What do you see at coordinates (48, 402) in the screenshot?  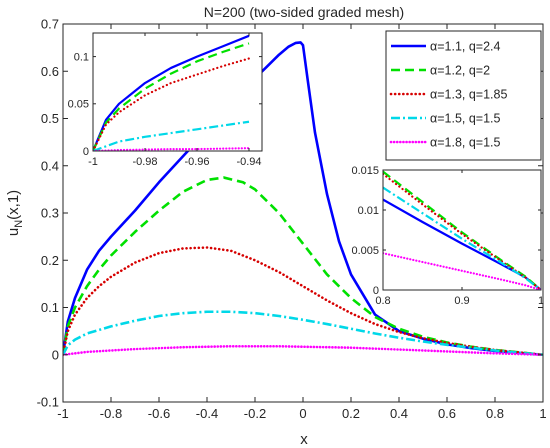 I see `main-y-tick-label: -0.1` at bounding box center [48, 402].